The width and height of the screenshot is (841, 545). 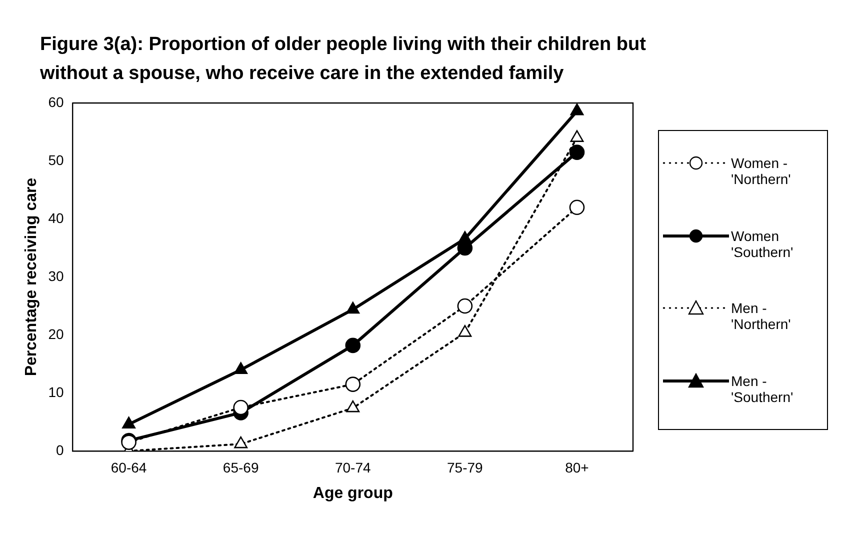 What do you see at coordinates (240, 467) in the screenshot?
I see `x-tick-label: 65-69` at bounding box center [240, 467].